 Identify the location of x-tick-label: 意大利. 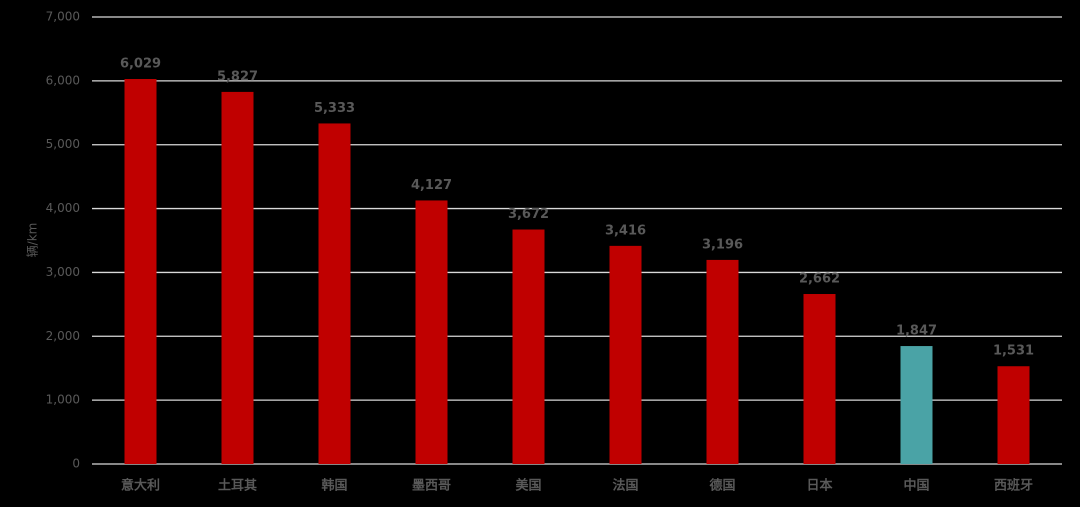
(140, 486).